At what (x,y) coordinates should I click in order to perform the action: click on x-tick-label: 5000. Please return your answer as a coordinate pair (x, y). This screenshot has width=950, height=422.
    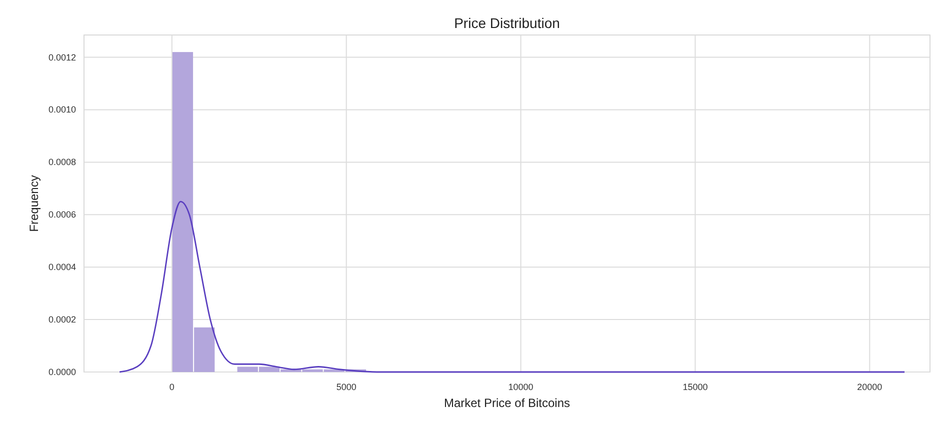
    Looking at the image, I should click on (346, 387).